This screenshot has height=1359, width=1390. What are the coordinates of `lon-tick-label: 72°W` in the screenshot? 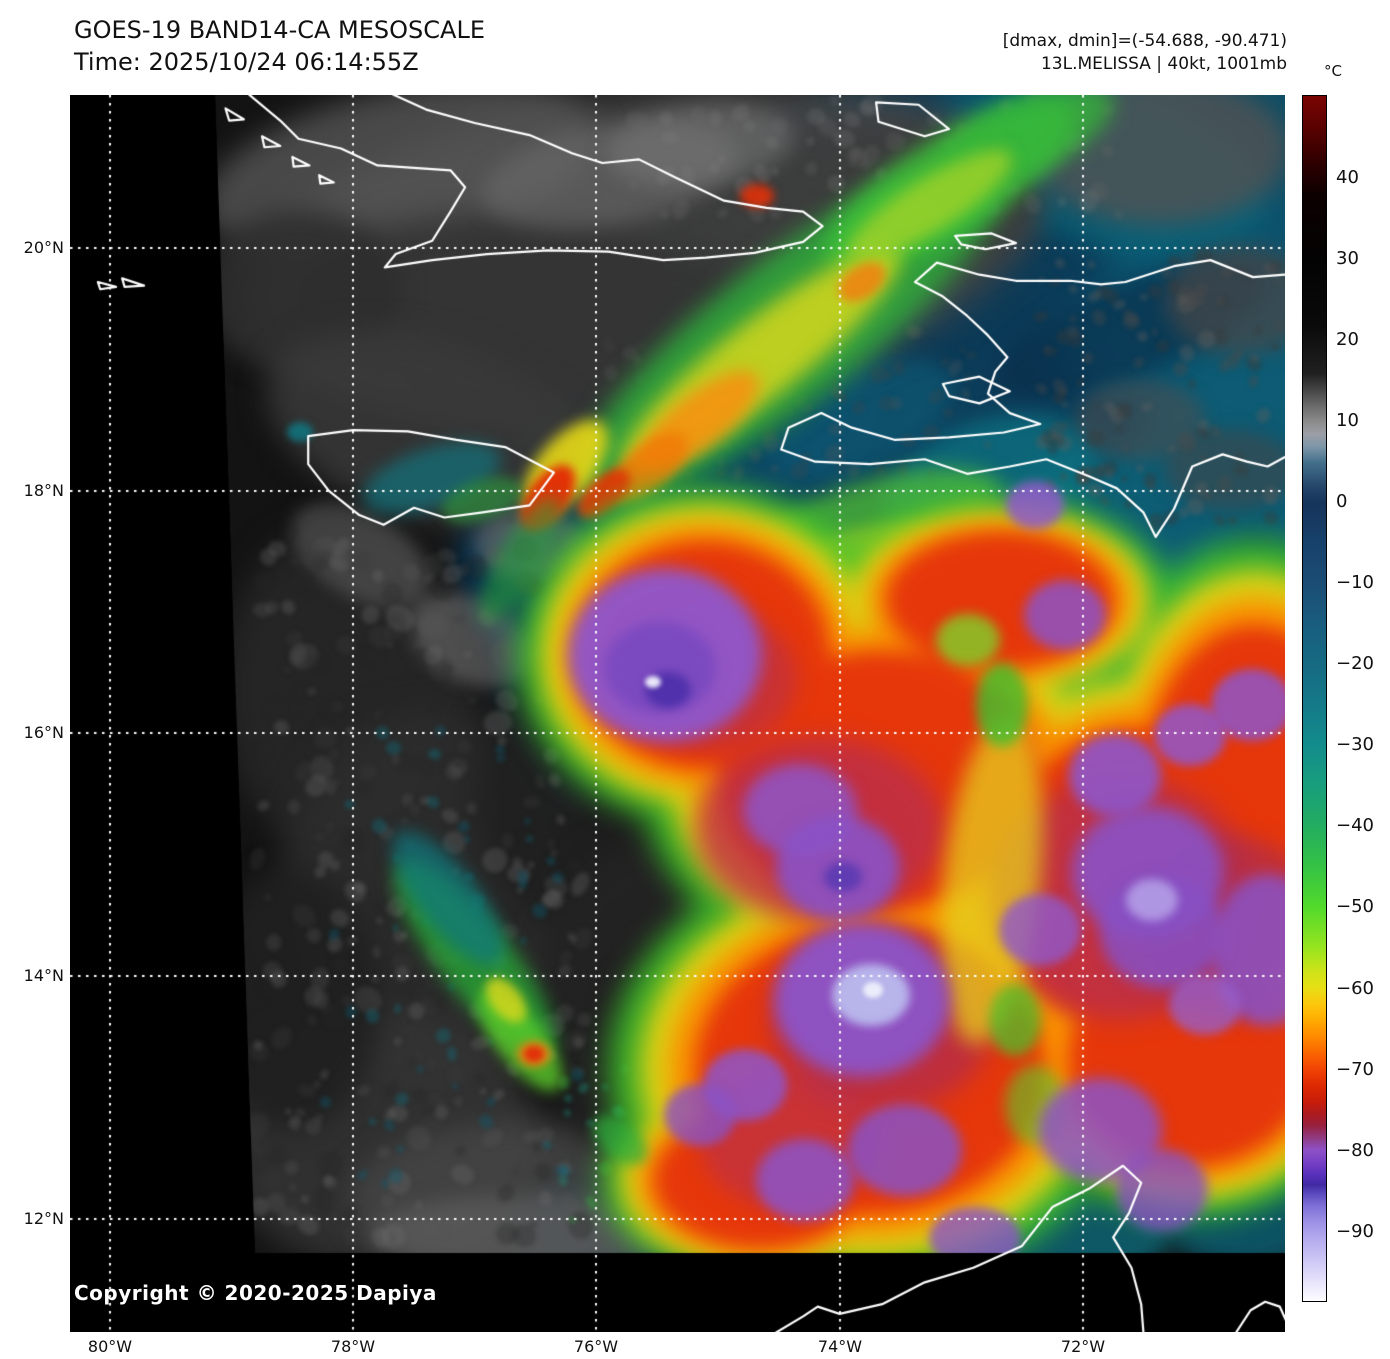 It's located at (1083, 1346).